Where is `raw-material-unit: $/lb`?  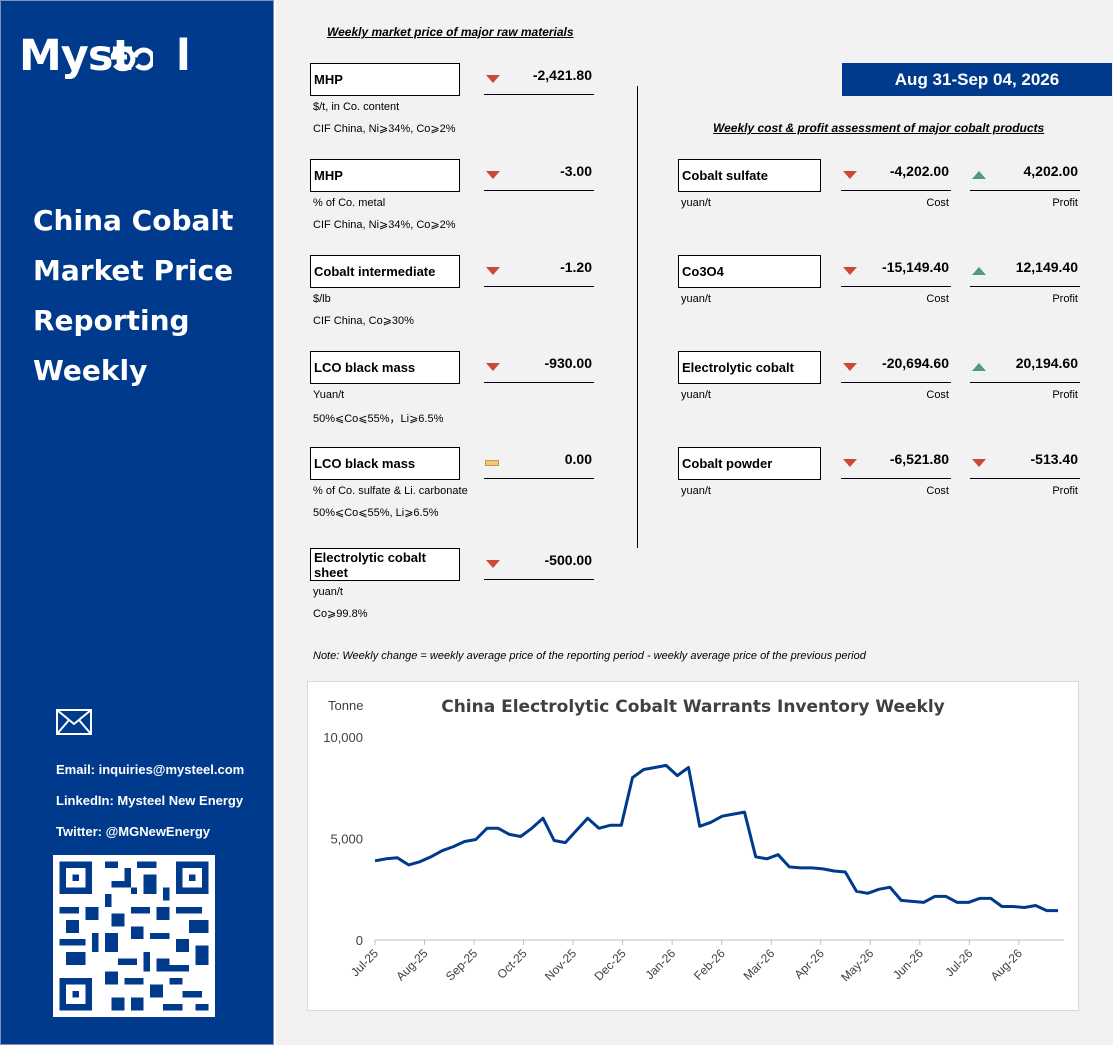 raw-material-unit: $/lb is located at coordinates (322, 299).